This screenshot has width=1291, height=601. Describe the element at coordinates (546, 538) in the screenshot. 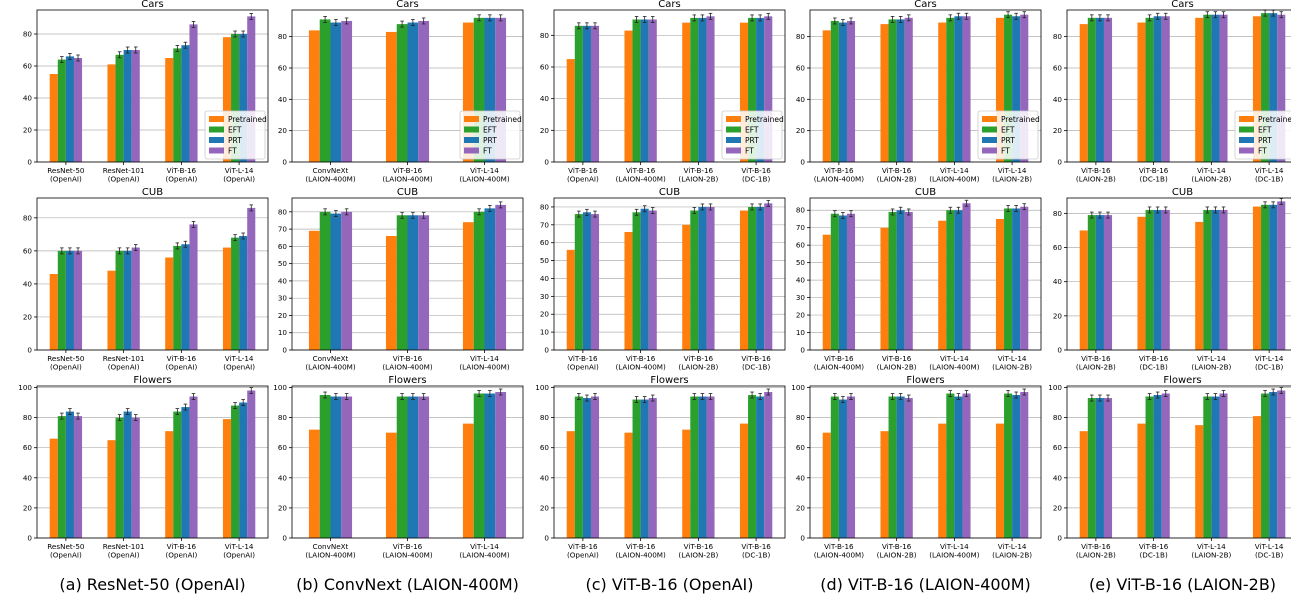

I see `y-tick-label: 0` at that location.